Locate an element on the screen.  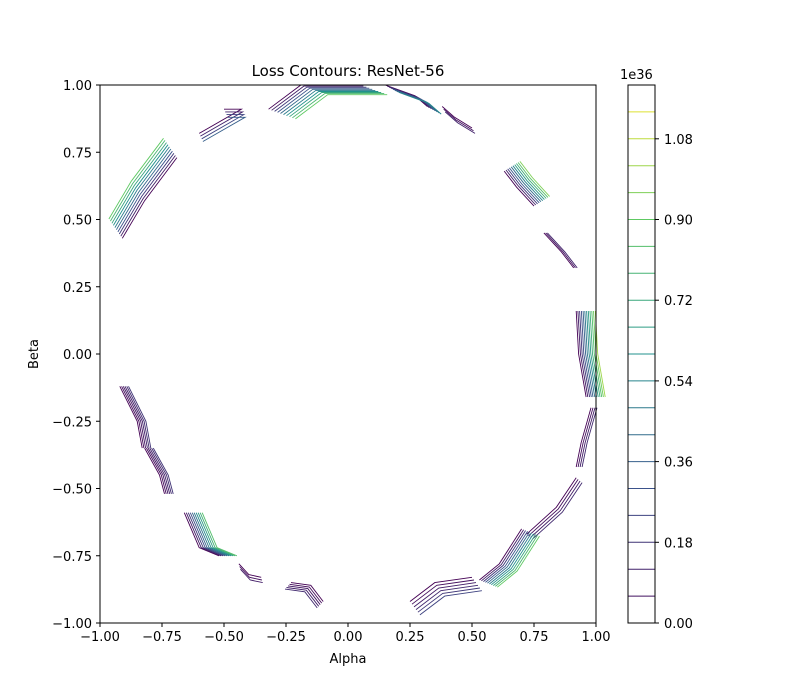
x-tick-label: 1.00 is located at coordinates (596, 637).